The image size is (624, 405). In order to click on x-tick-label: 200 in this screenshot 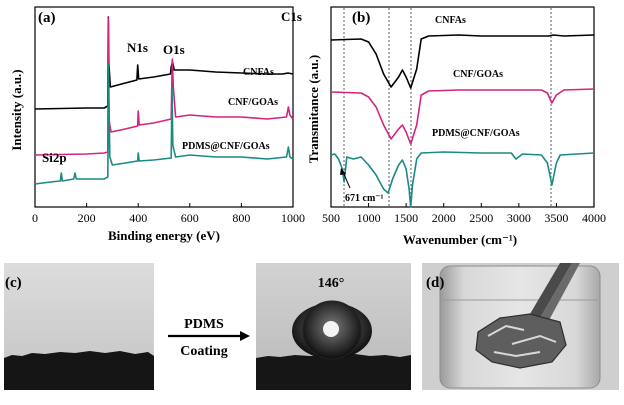, I will do `click(87, 218)`.